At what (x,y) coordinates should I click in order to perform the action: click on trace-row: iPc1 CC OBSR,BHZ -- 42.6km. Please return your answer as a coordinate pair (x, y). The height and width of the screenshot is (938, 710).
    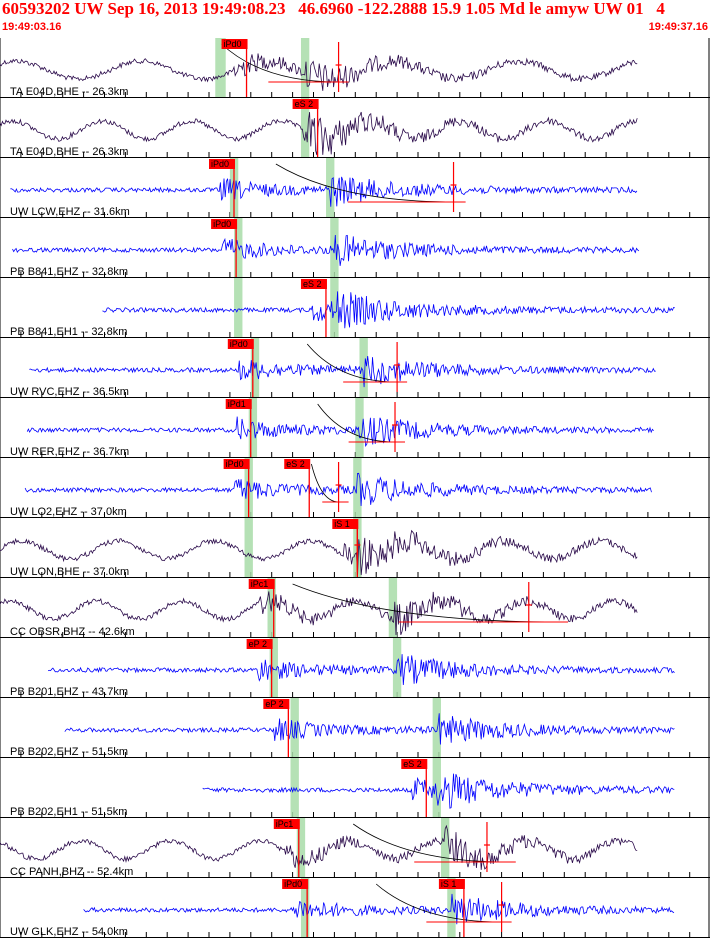
    Looking at the image, I should click on (355, 608).